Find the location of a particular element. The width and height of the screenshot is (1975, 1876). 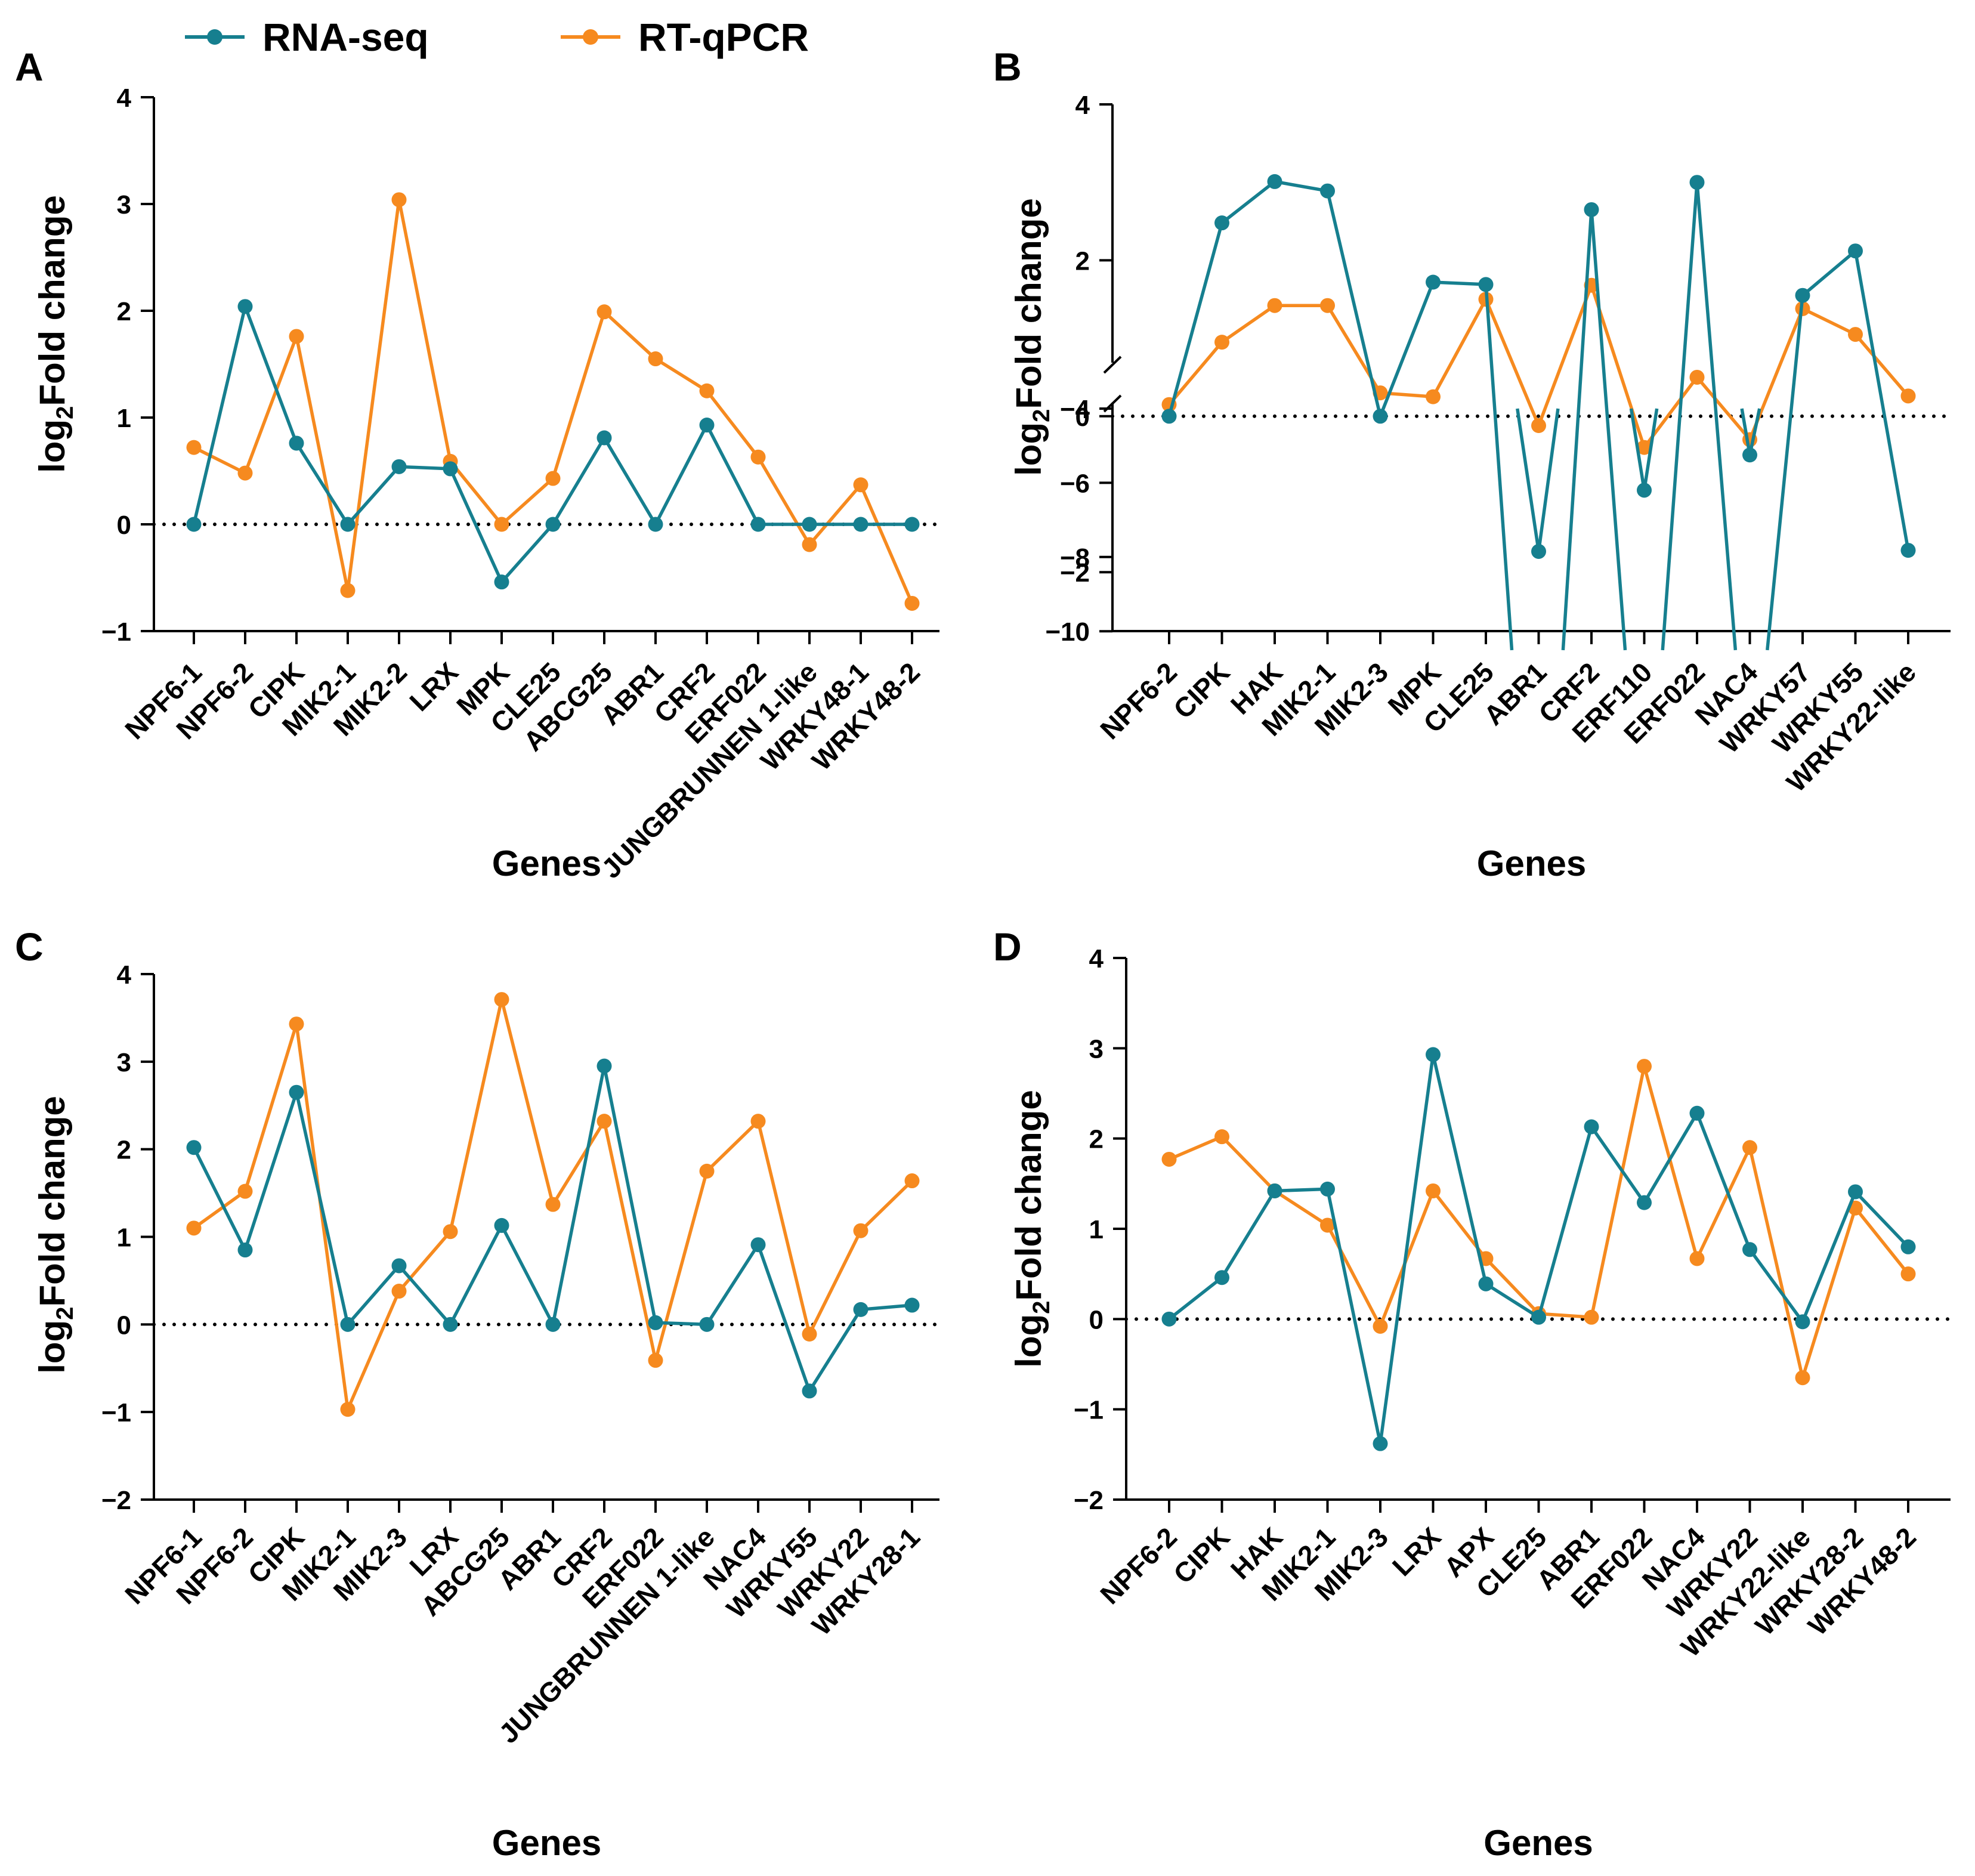

y-tick-label: 3 is located at coordinates (1096, 1049).